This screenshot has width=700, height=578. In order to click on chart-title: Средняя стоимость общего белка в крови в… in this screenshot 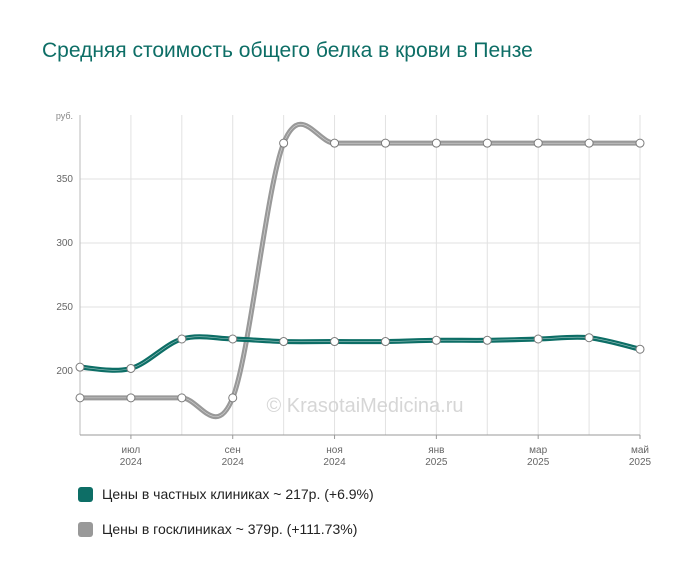, I will do `click(287, 50)`.